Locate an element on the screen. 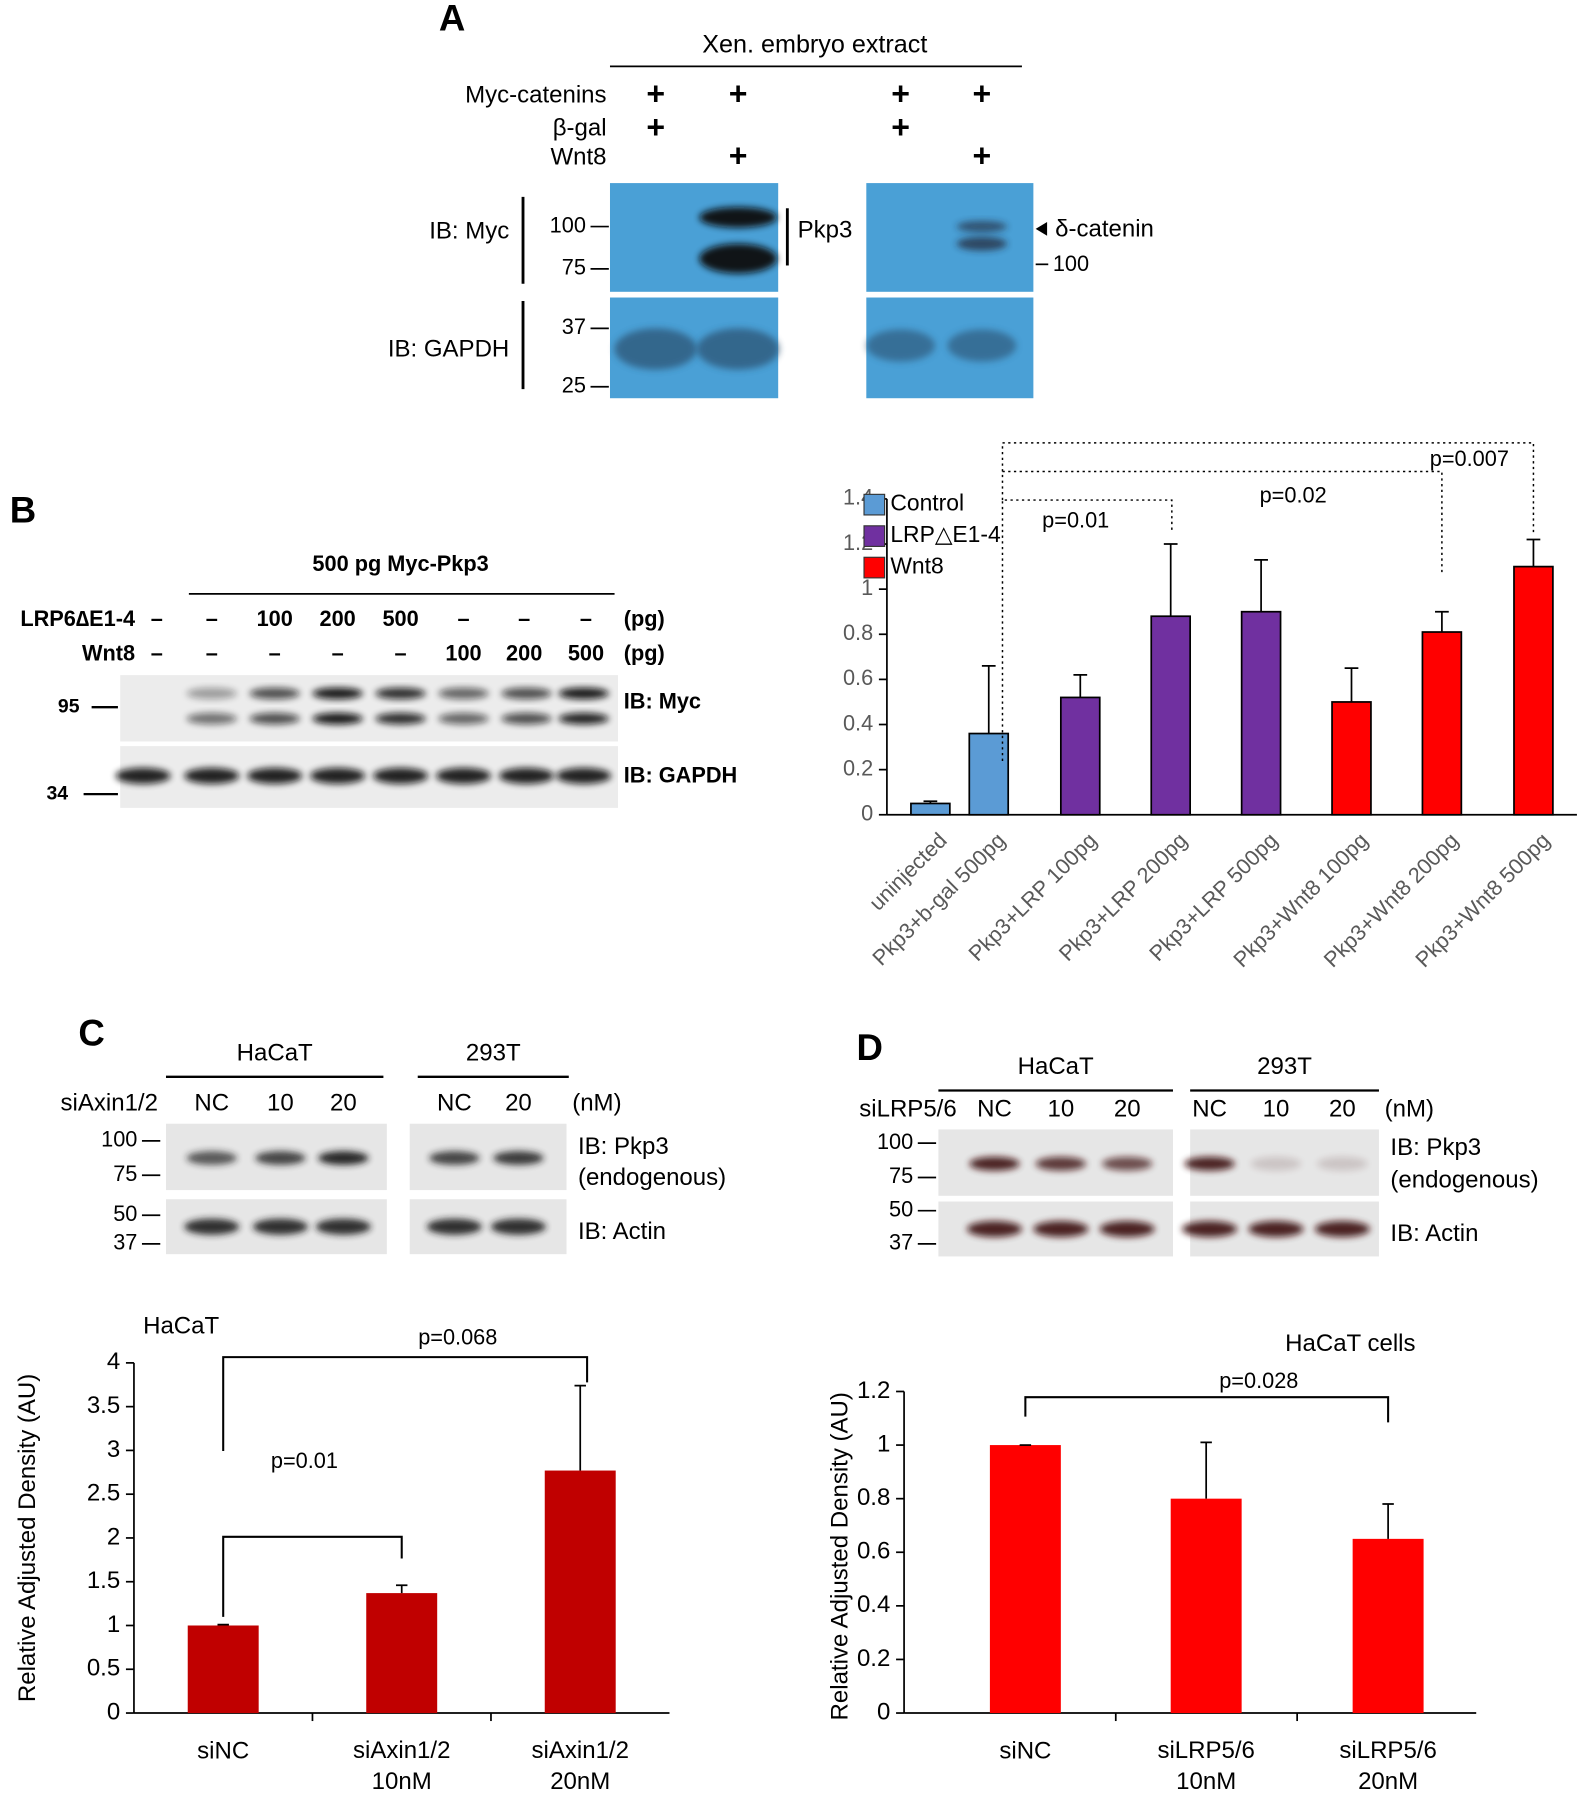 The image size is (1585, 1800). lane-mark: 500 is located at coordinates (586, 652).